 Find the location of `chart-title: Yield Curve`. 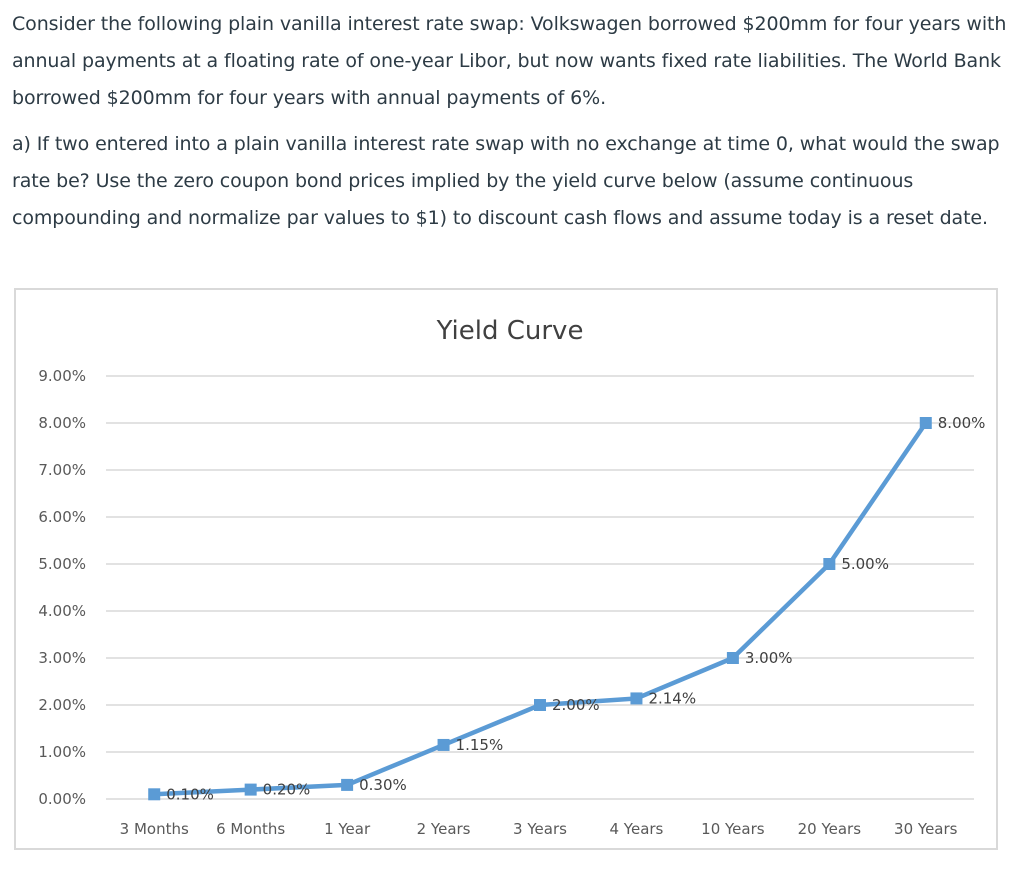

chart-title: Yield Curve is located at coordinates (510, 331).